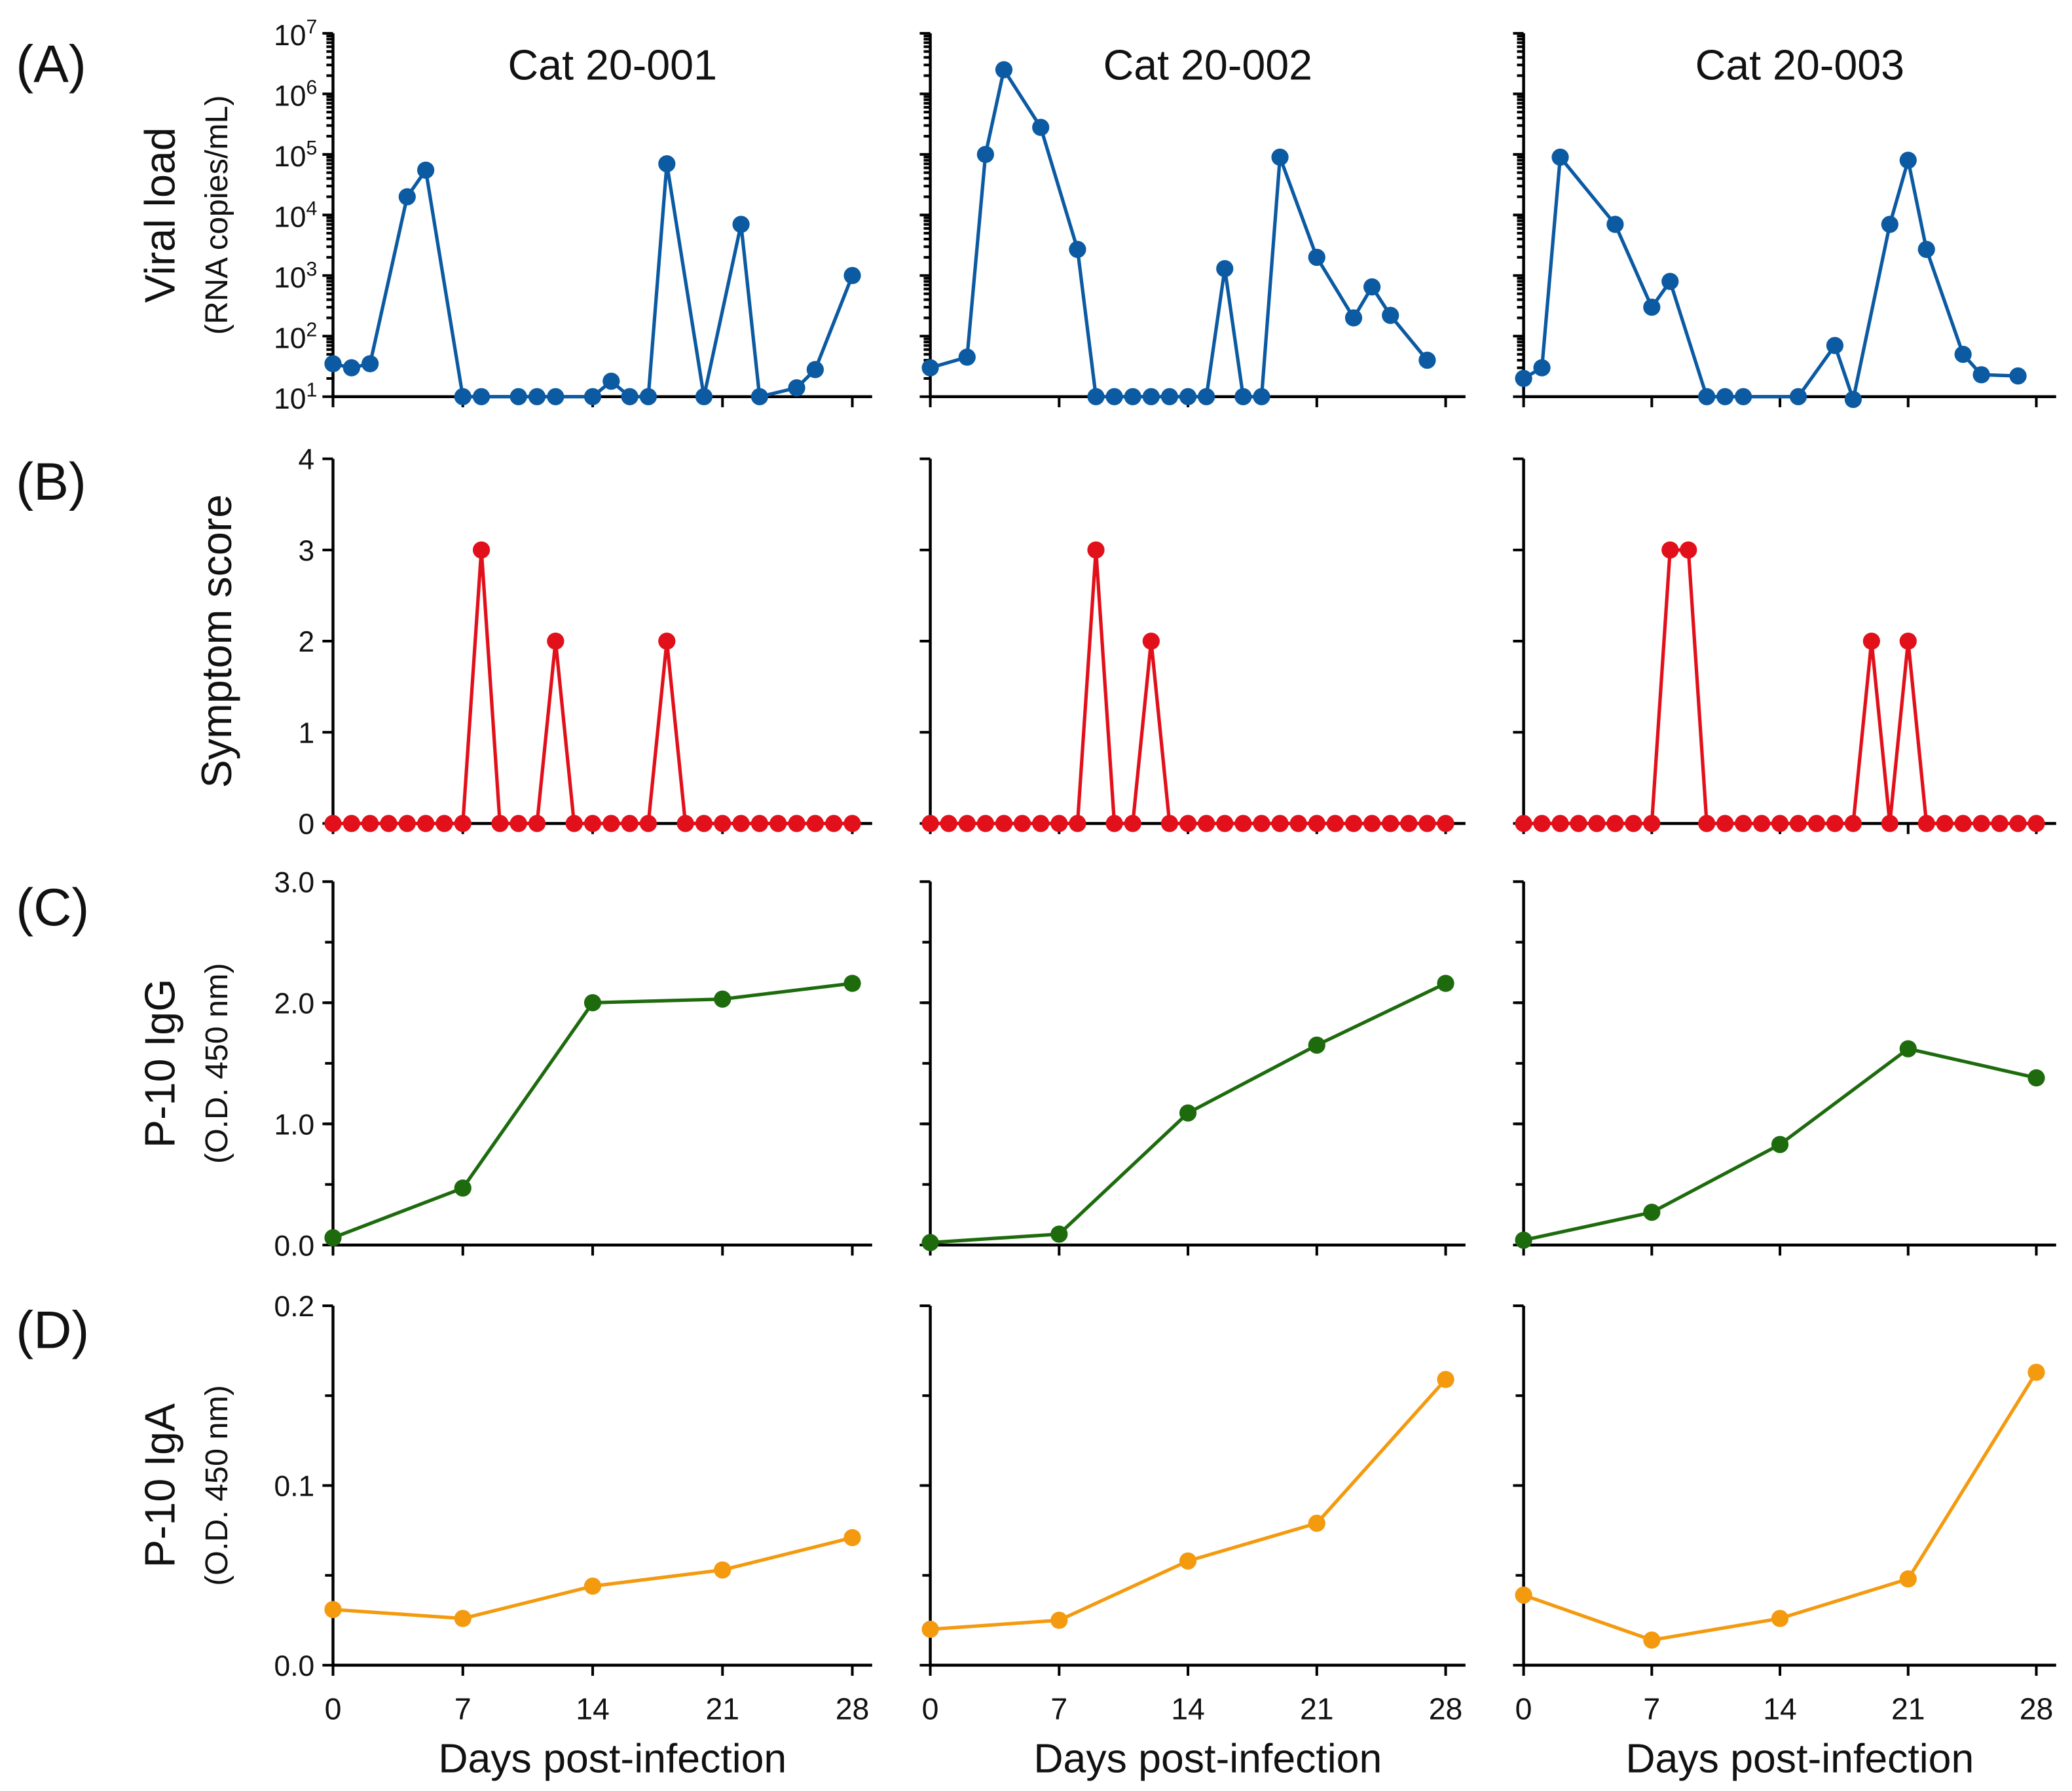 This screenshot has width=2072, height=1791. What do you see at coordinates (1651, 1709) in the screenshot?
I see `x-tick-label: 7` at bounding box center [1651, 1709].